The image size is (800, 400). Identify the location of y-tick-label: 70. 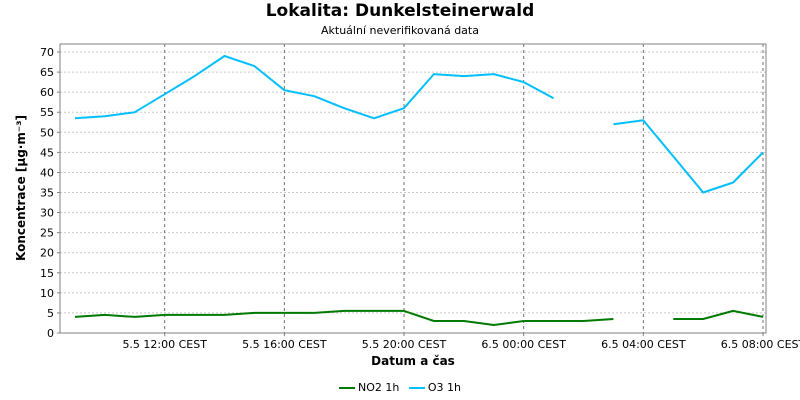
(47, 52).